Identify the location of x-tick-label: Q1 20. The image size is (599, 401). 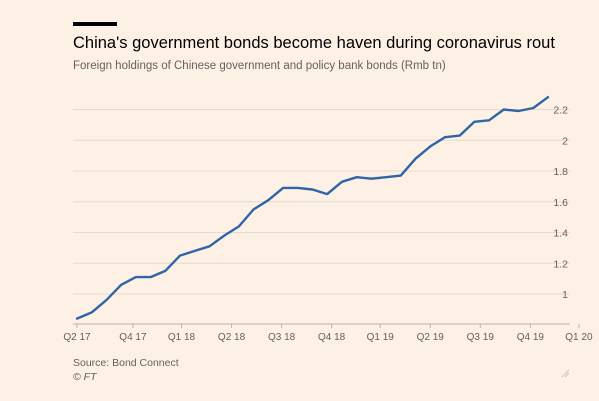
(579, 337).